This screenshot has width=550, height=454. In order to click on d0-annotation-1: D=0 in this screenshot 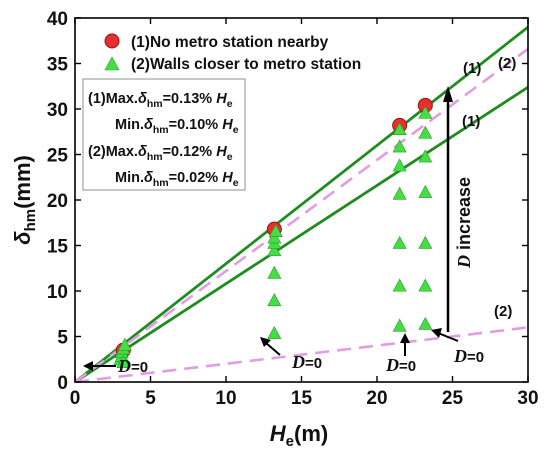, I will do `click(115, 366)`.